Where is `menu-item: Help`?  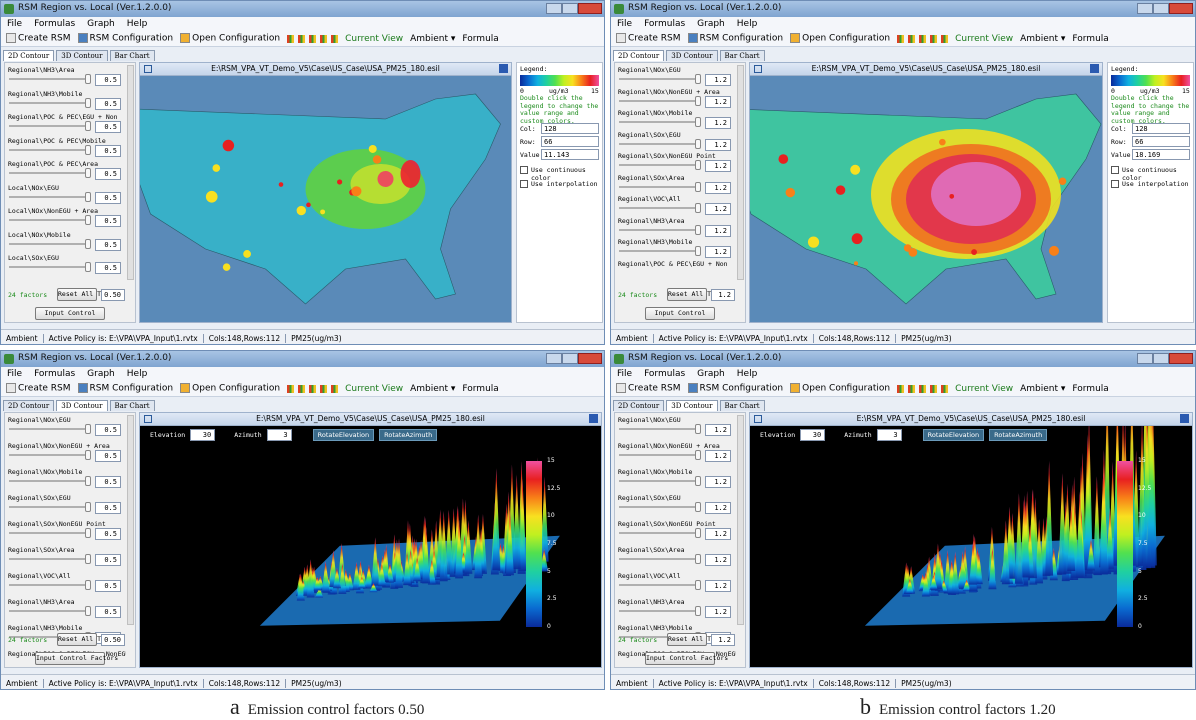 menu-item: Help is located at coordinates (137, 24).